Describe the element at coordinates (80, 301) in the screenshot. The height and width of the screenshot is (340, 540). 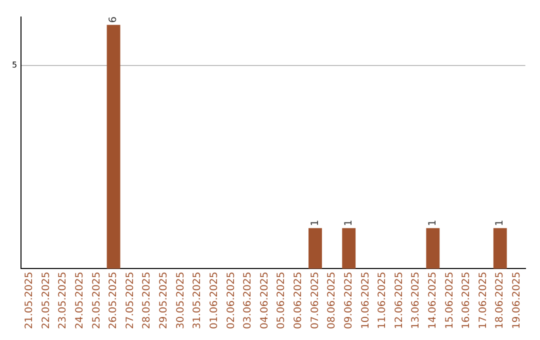
I see `x-tick-label: 24.05.2025` at that location.